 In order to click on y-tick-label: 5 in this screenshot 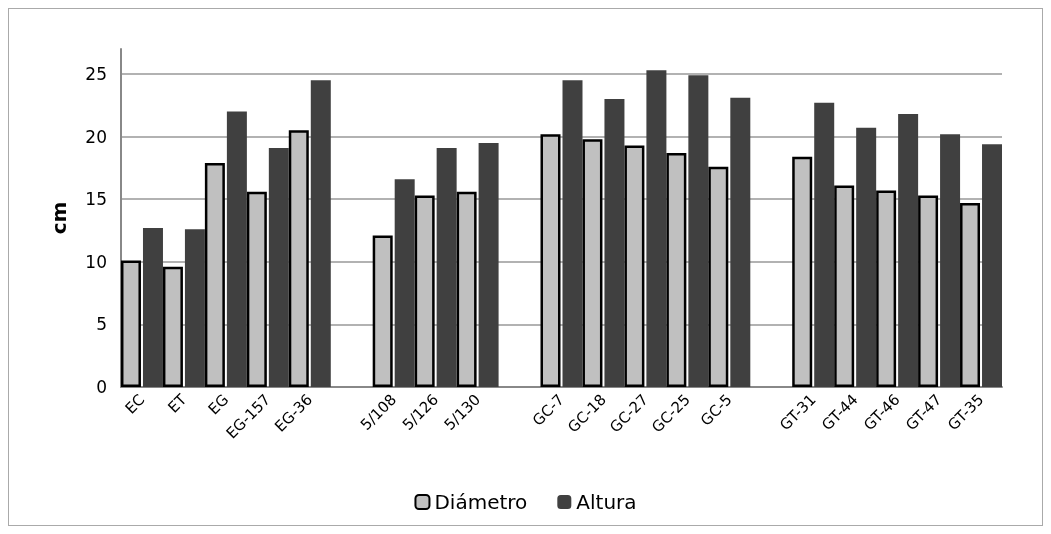, I will do `click(101, 324)`.